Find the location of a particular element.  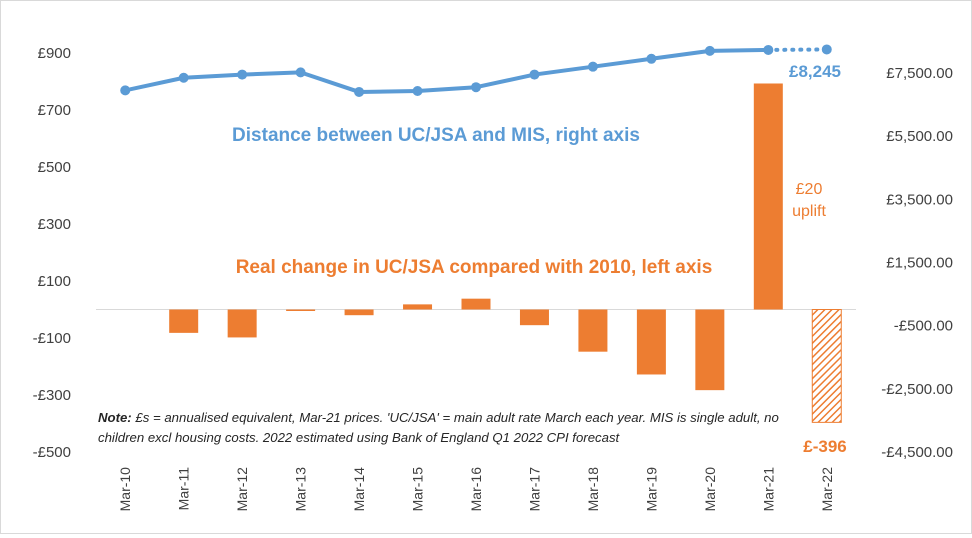

line-series is located at coordinates (476, 70).